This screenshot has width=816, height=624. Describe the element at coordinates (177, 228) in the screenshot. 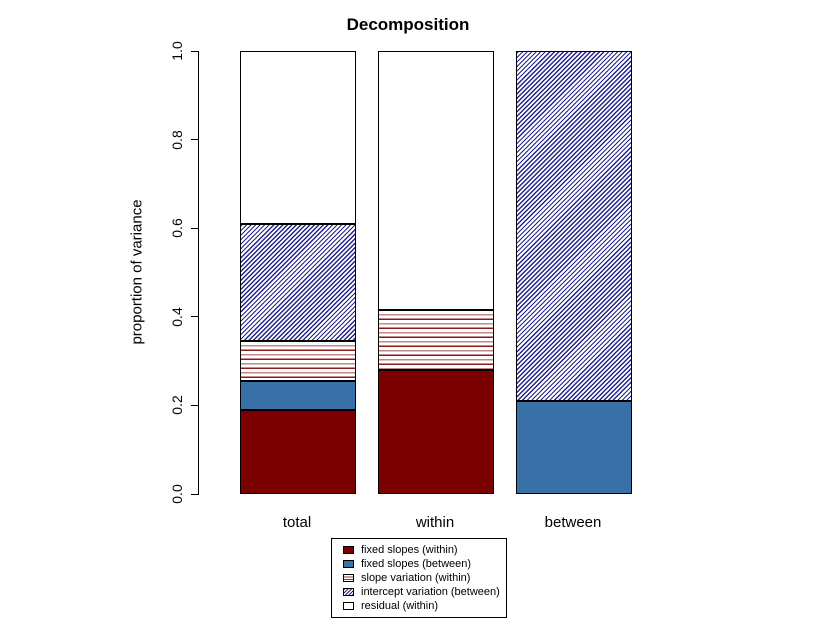

I see `y-axis-tick-label-text: 0.6` at that location.